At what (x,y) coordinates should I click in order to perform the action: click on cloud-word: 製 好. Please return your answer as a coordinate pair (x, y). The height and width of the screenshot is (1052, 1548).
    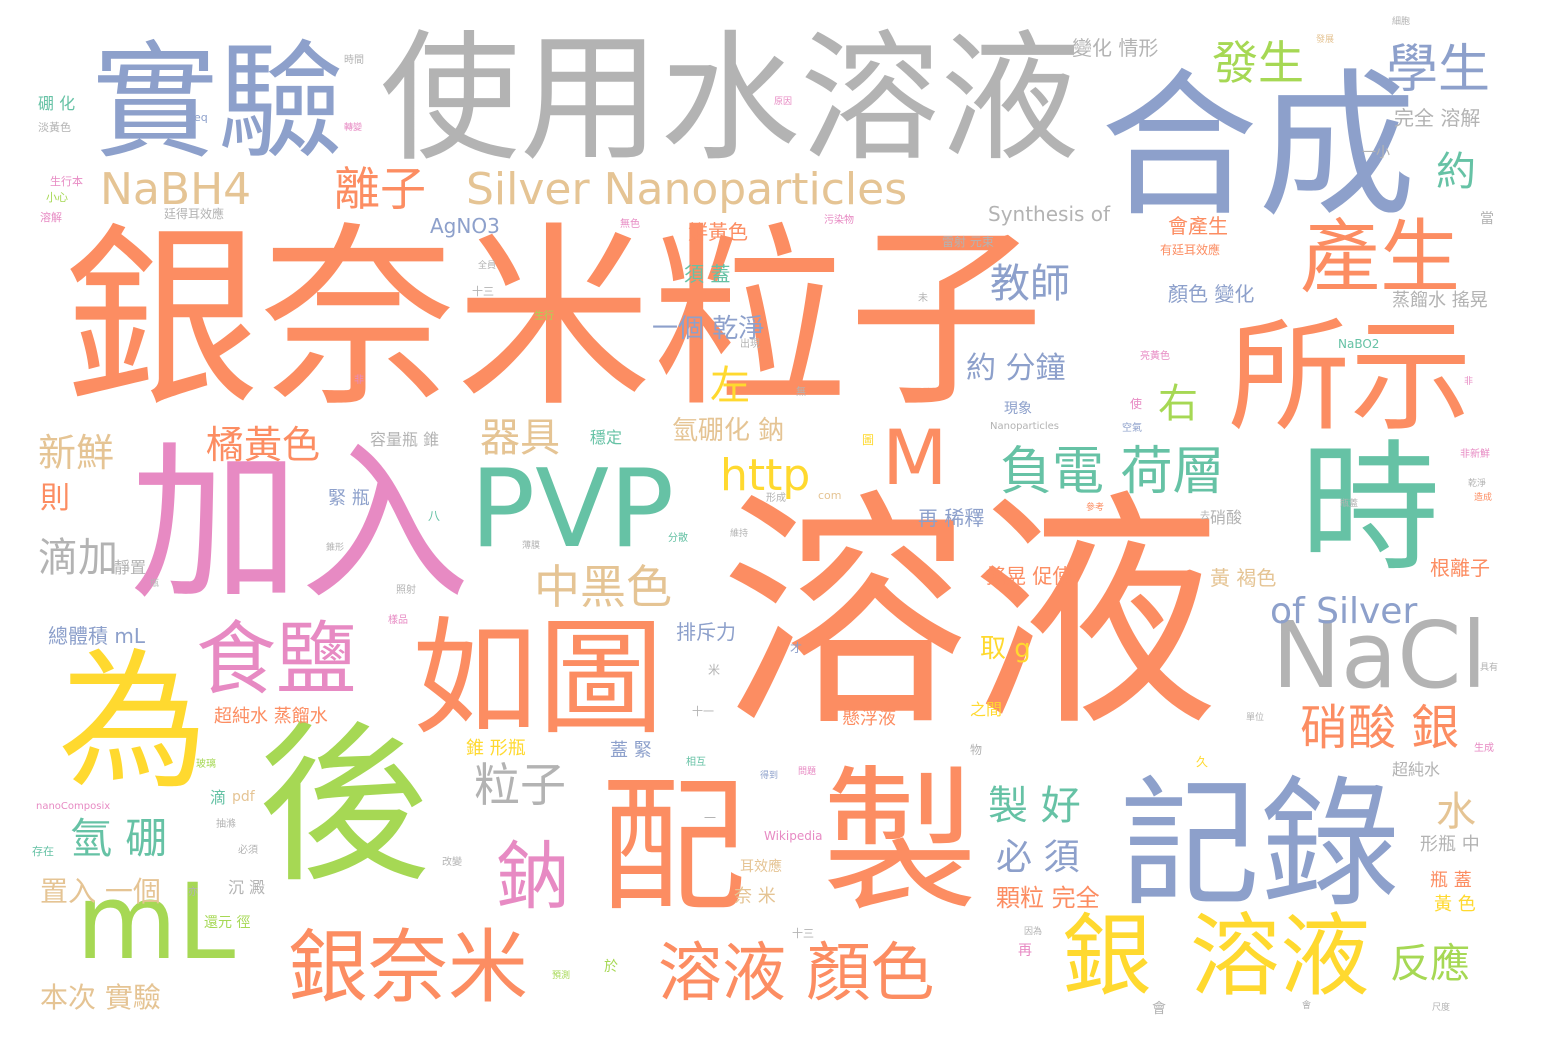
    Looking at the image, I should click on (1034, 806).